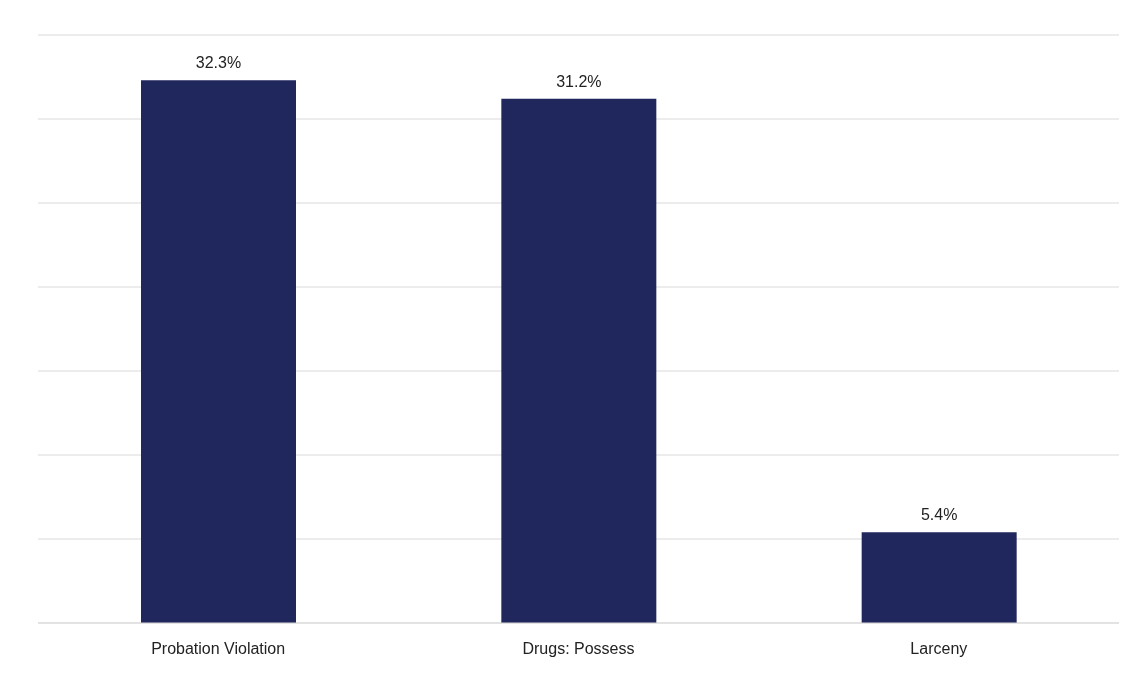  Describe the element at coordinates (579, 81) in the screenshot. I see `data-label: 31.2%` at that location.